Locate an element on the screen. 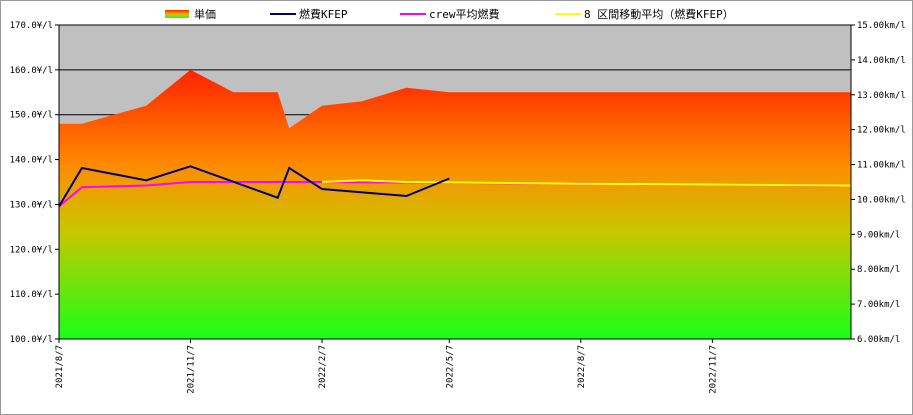 The width and height of the screenshot is (913, 415). y-left-tick-label: 160.0¥/l is located at coordinates (31, 71).